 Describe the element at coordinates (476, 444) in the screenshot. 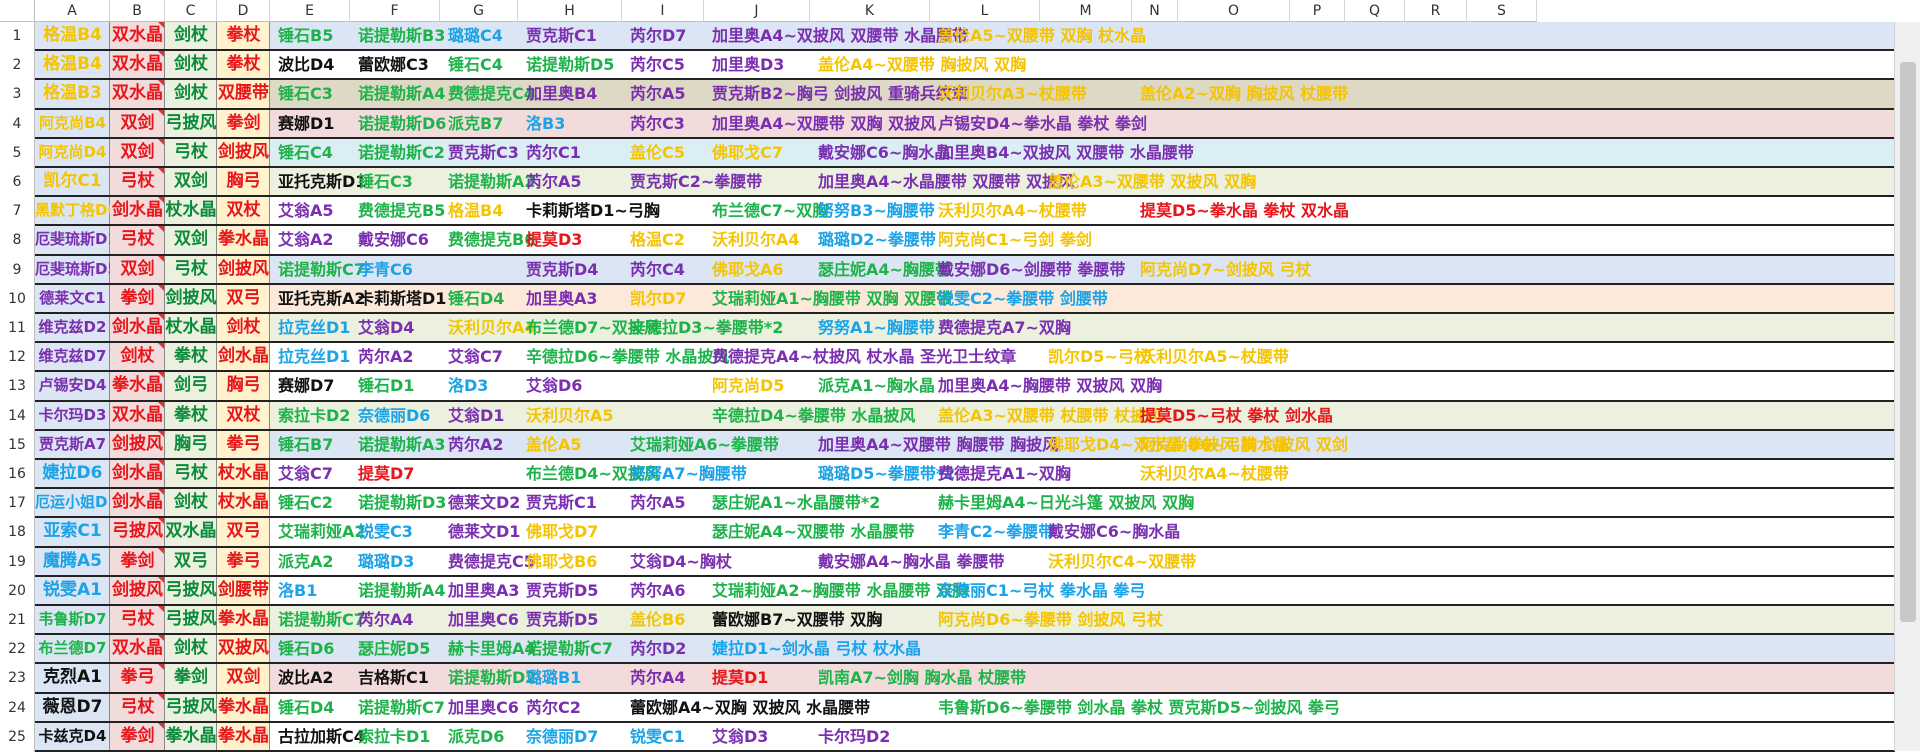

I see `cell-g: 芮尔A2` at that location.